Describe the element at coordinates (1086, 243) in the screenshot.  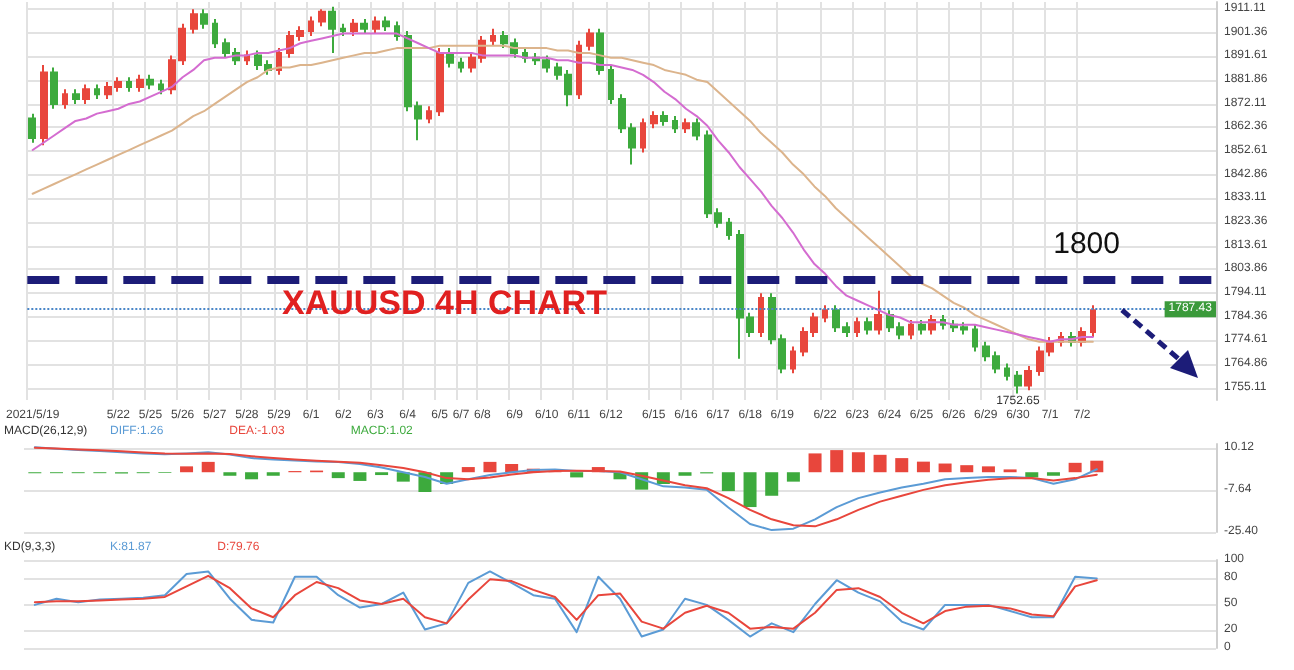
I see `ref-line-label: 1800` at that location.